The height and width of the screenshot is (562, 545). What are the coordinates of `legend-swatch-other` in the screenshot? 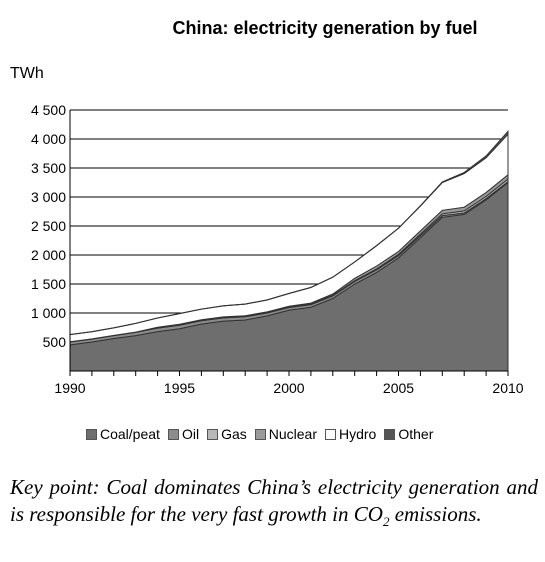 It's located at (390, 434).